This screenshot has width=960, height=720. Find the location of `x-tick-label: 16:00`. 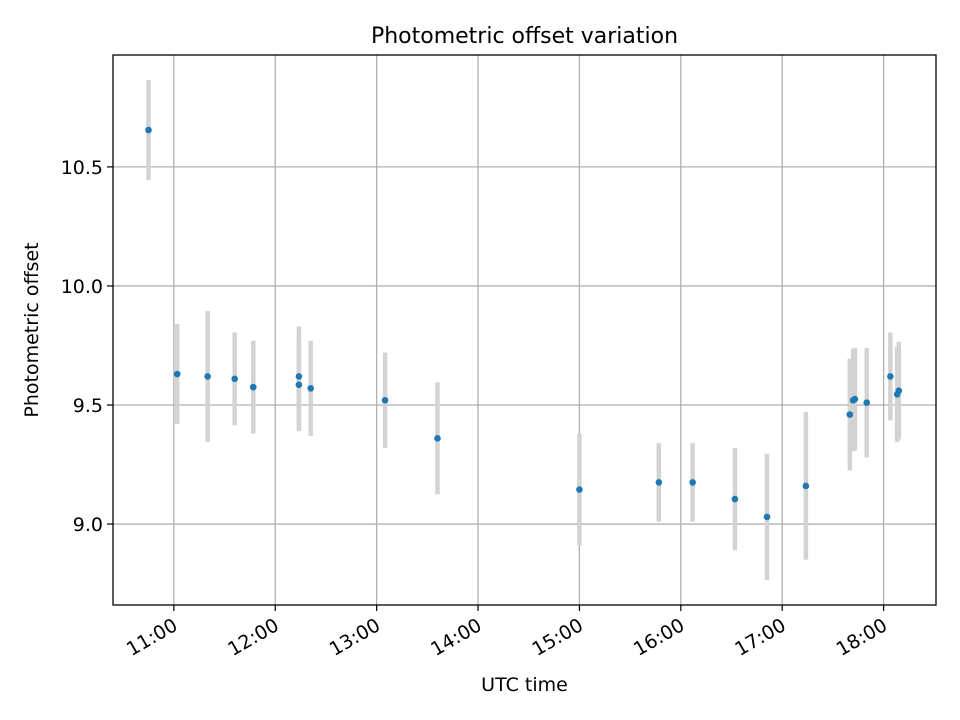

x-tick-label: 16:00 is located at coordinates (659, 637).